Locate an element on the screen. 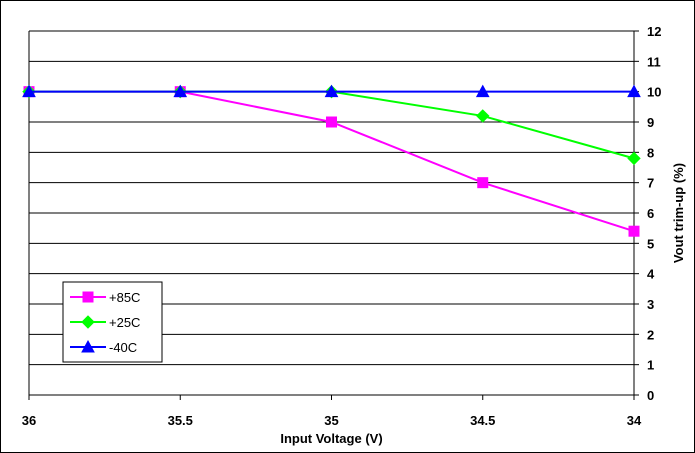  x-tick-label: 34 is located at coordinates (634, 420).